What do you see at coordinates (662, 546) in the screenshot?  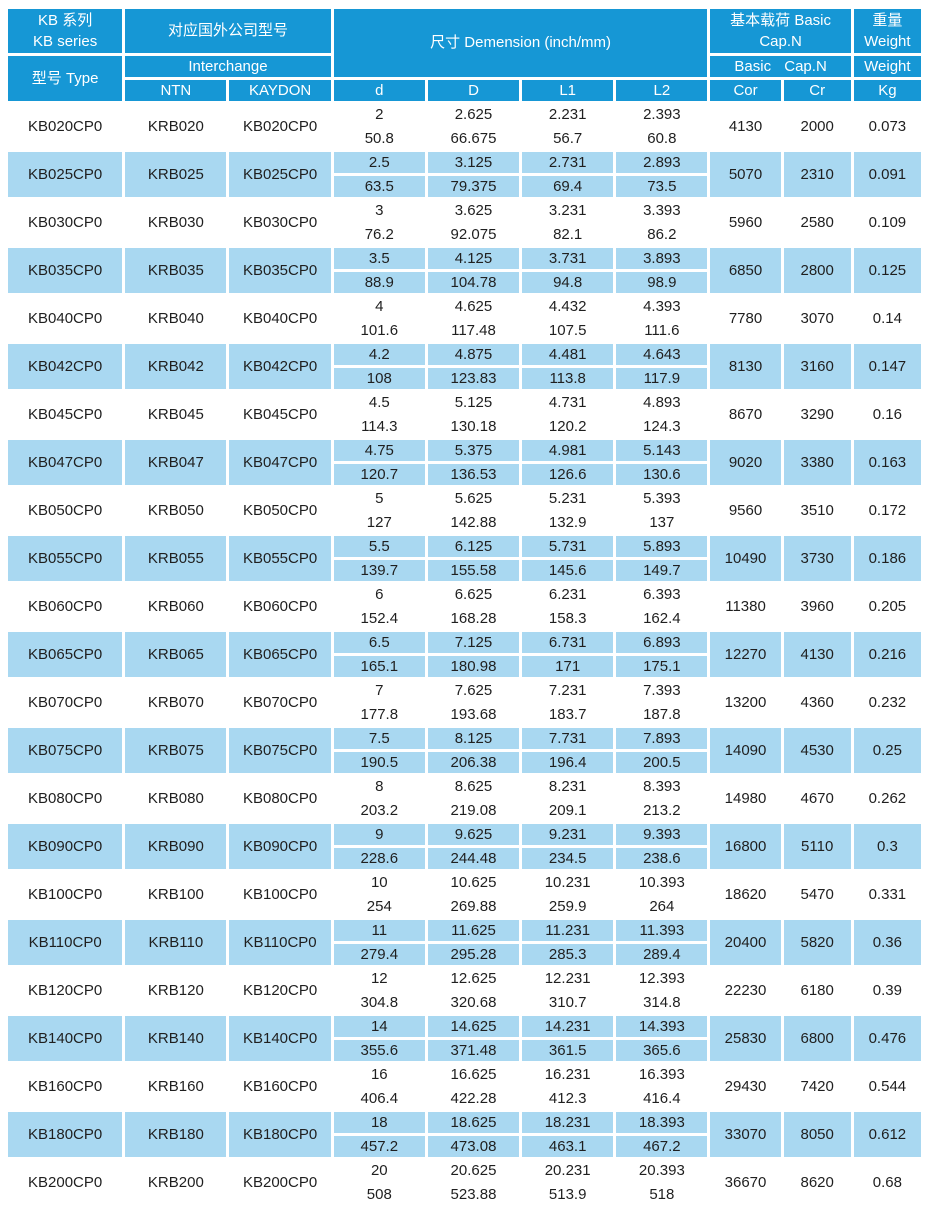 I see `cell-L2-inch: 5.893` at bounding box center [662, 546].